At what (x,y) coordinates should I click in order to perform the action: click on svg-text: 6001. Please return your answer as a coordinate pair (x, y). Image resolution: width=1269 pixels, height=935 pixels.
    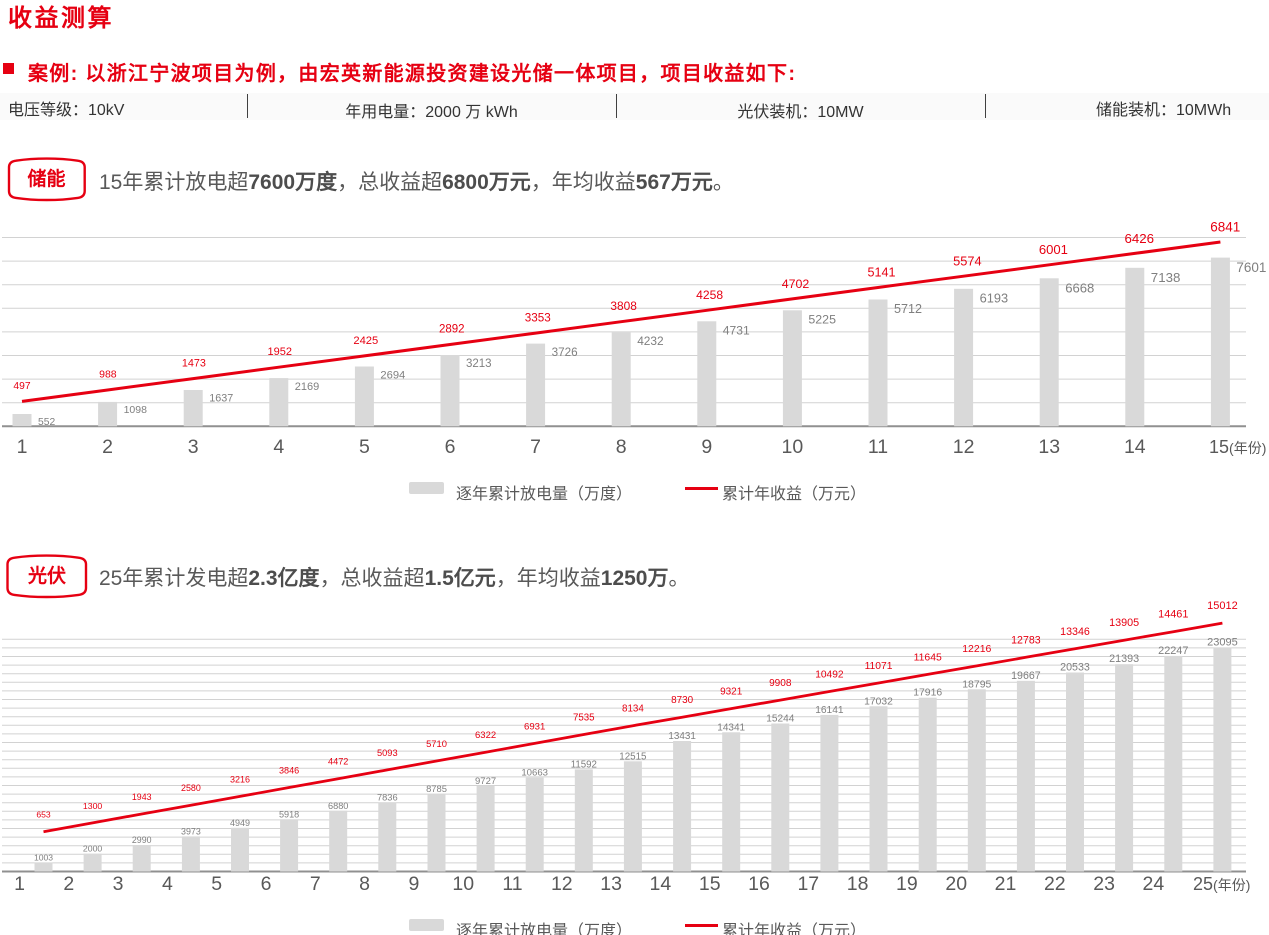
    Looking at the image, I should click on (1053, 249).